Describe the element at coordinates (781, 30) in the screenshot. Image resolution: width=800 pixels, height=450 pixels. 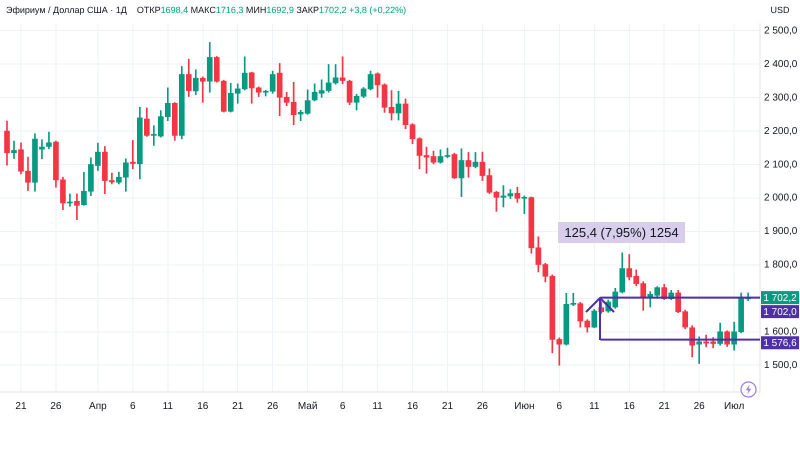
I see `y-tick-label: 2 500,0` at that location.